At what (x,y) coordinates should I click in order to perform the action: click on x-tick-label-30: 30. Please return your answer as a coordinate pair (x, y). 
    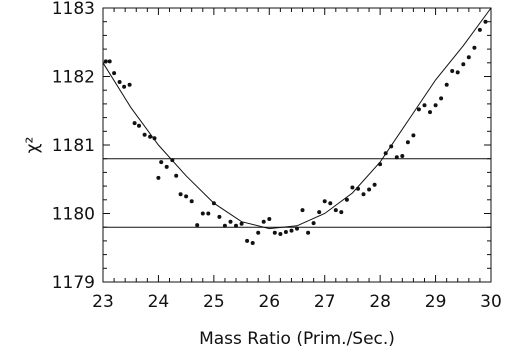
    Looking at the image, I should click on (491, 302).